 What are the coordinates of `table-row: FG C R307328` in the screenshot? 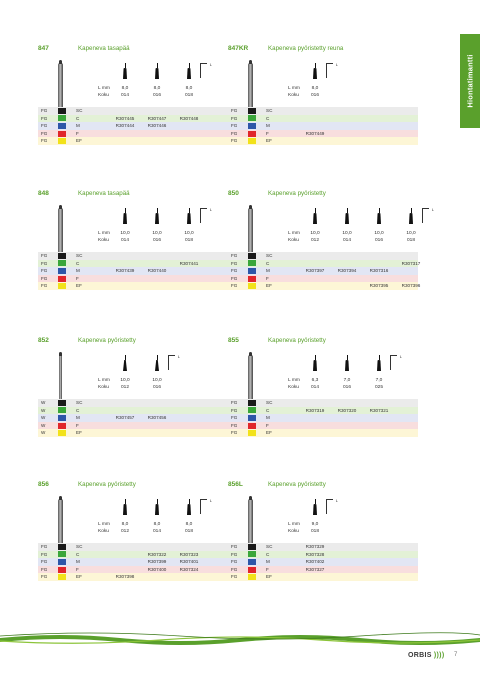 It's located at (323, 554).